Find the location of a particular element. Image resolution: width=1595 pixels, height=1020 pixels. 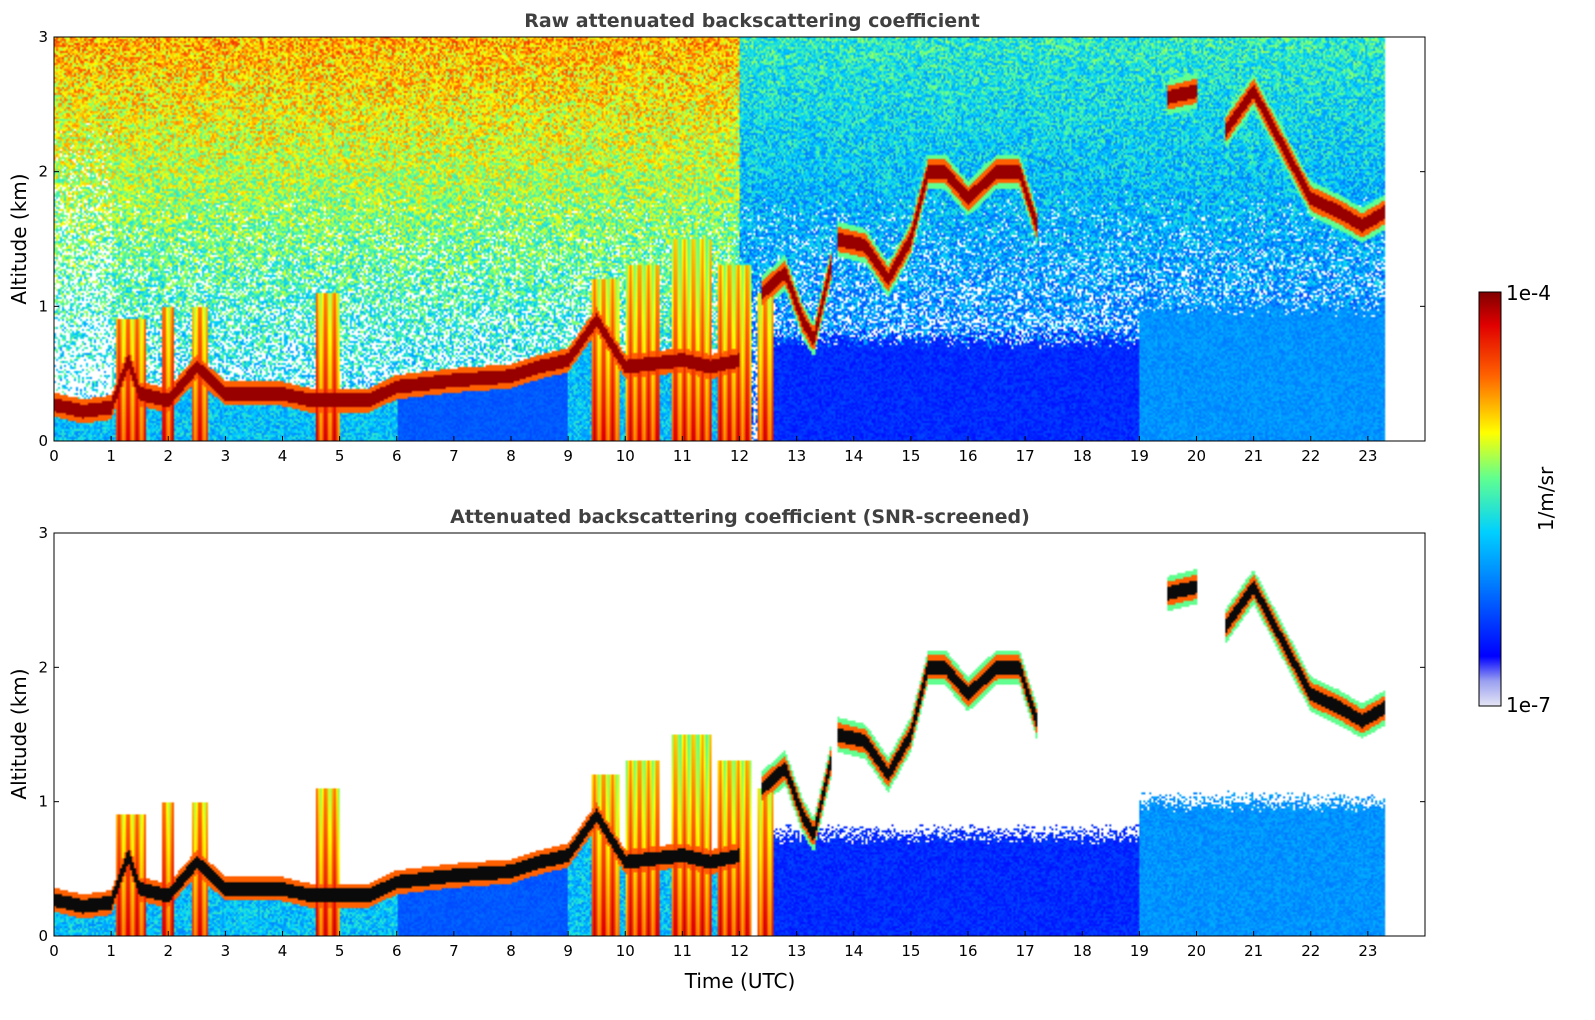

colorbar-min-label: 1e-7 is located at coordinates (1528, 705).